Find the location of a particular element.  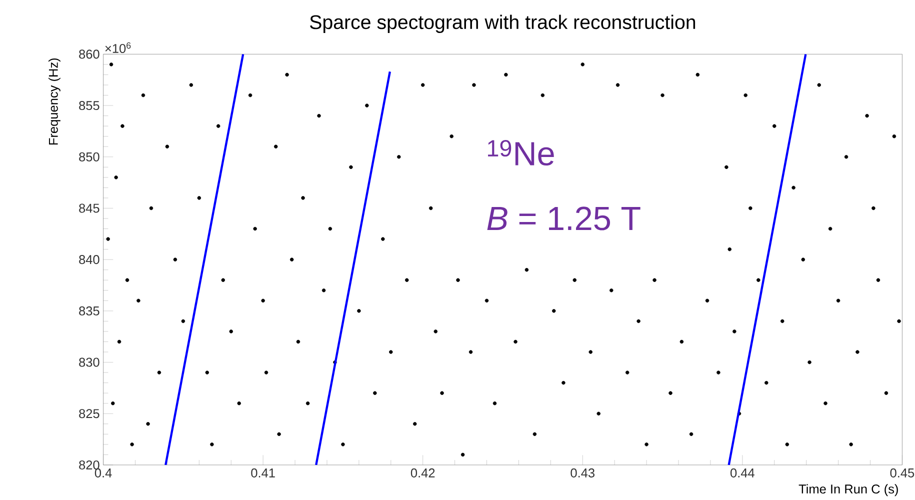

x-tick-label: 0.43 is located at coordinates (582, 473).